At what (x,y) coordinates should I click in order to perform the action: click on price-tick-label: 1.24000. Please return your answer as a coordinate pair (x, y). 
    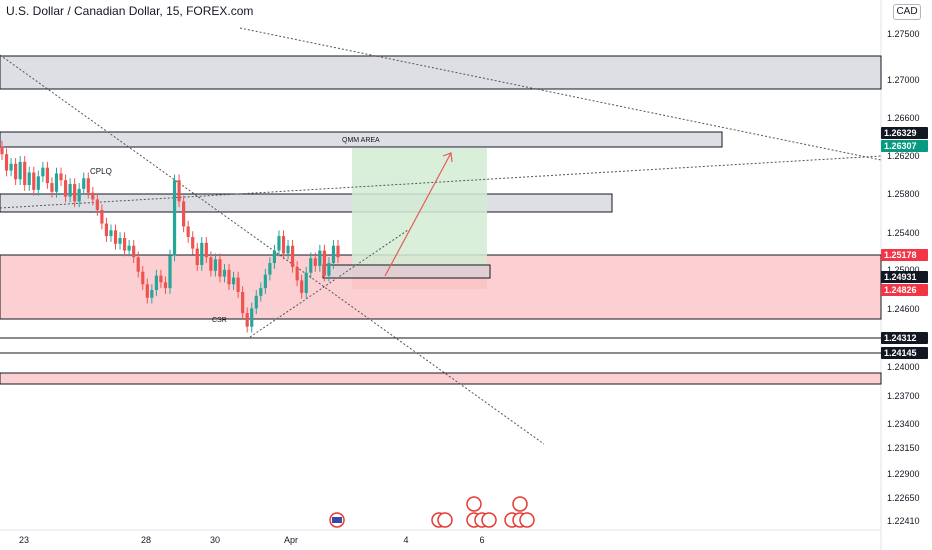
    Looking at the image, I should click on (903, 367).